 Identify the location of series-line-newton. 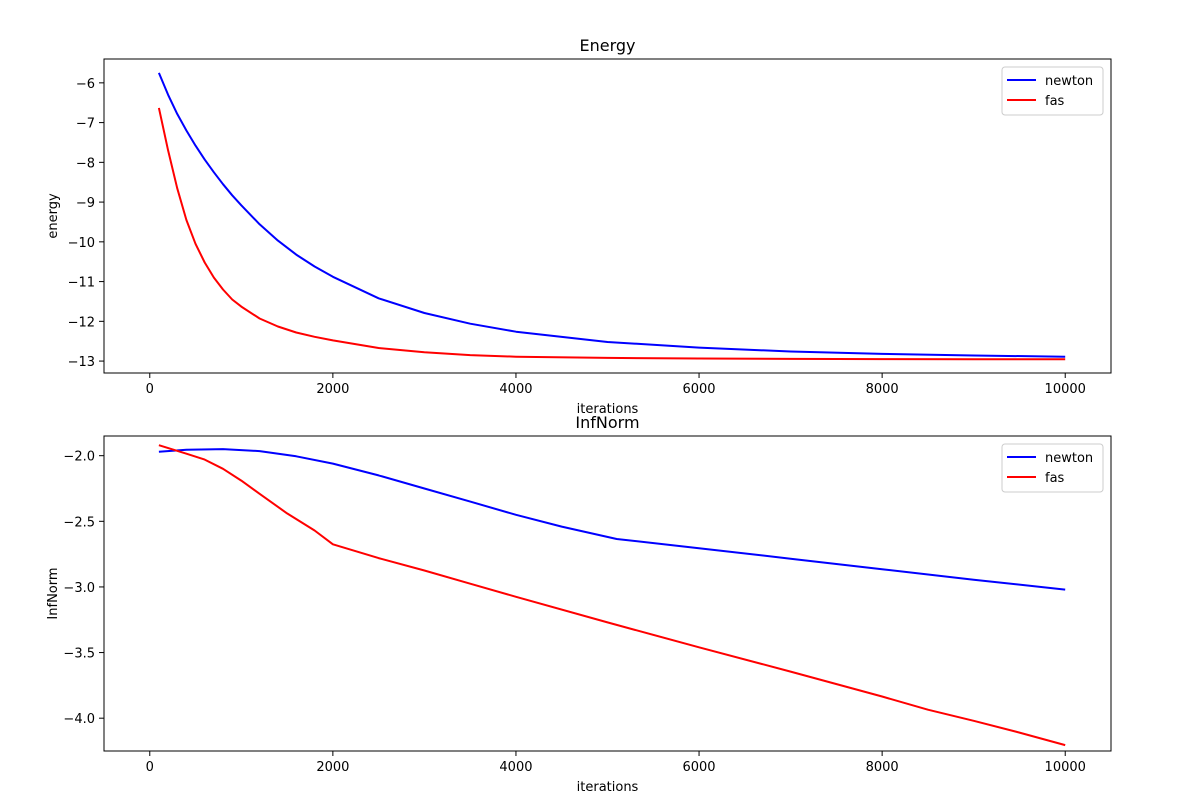
(612, 519).